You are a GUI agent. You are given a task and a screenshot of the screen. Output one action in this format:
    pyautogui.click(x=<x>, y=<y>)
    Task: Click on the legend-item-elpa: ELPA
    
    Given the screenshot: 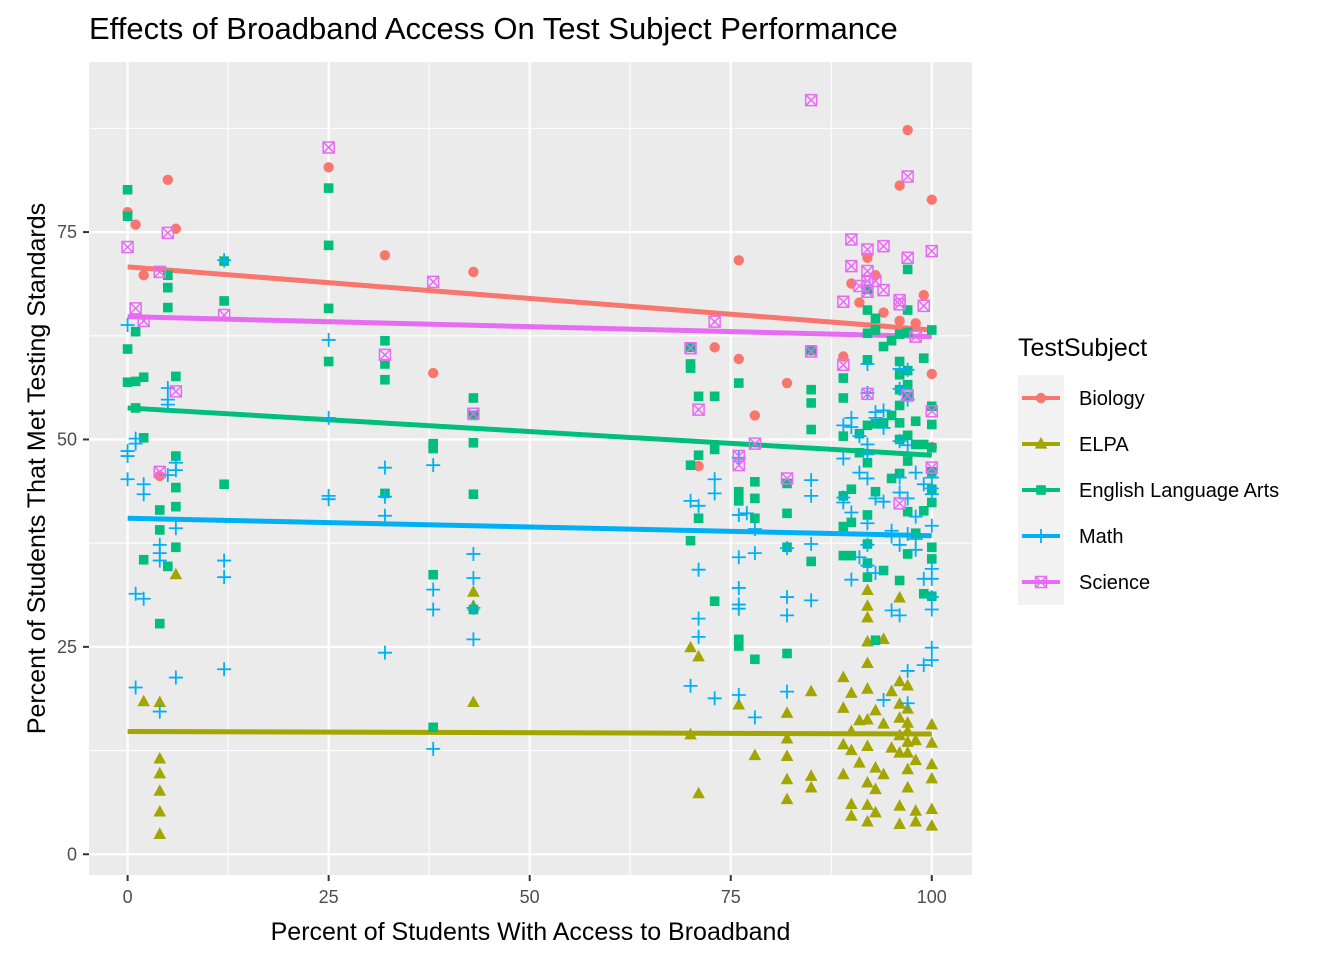 What is the action you would take?
    pyautogui.click(x=1075, y=445)
    